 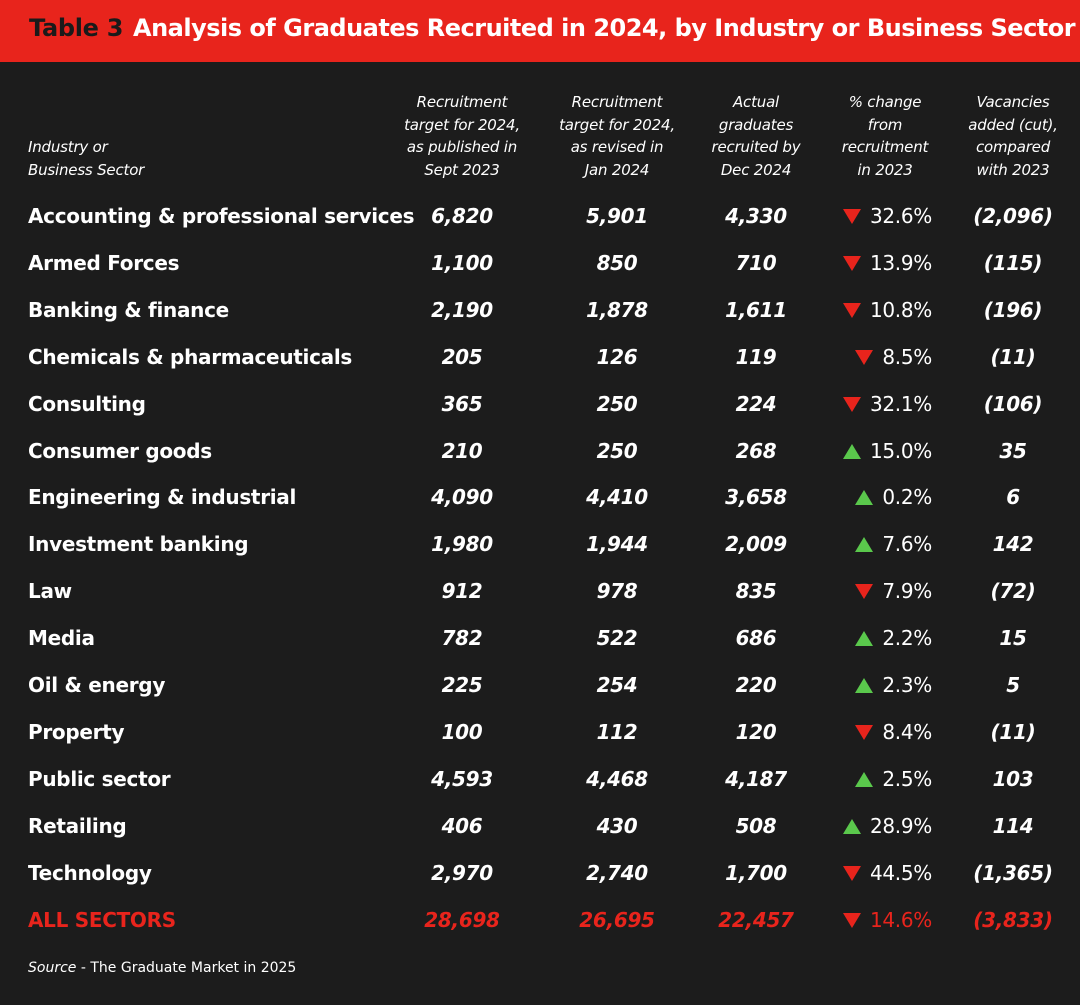 I want to click on vacancies-change: 5, so click(x=1013, y=685).